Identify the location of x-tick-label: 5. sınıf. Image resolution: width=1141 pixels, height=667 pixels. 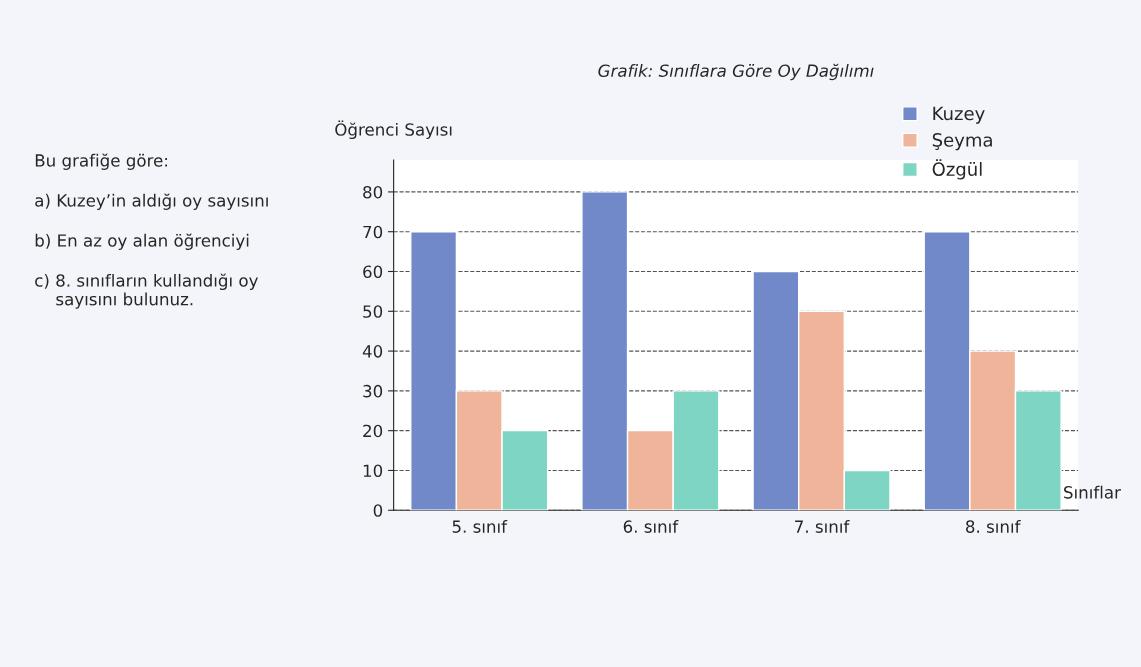
(480, 526).